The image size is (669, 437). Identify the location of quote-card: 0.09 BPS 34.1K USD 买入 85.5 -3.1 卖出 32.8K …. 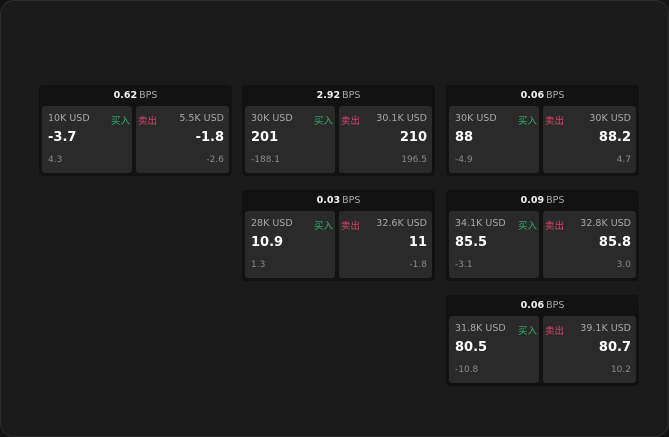
(542, 235).